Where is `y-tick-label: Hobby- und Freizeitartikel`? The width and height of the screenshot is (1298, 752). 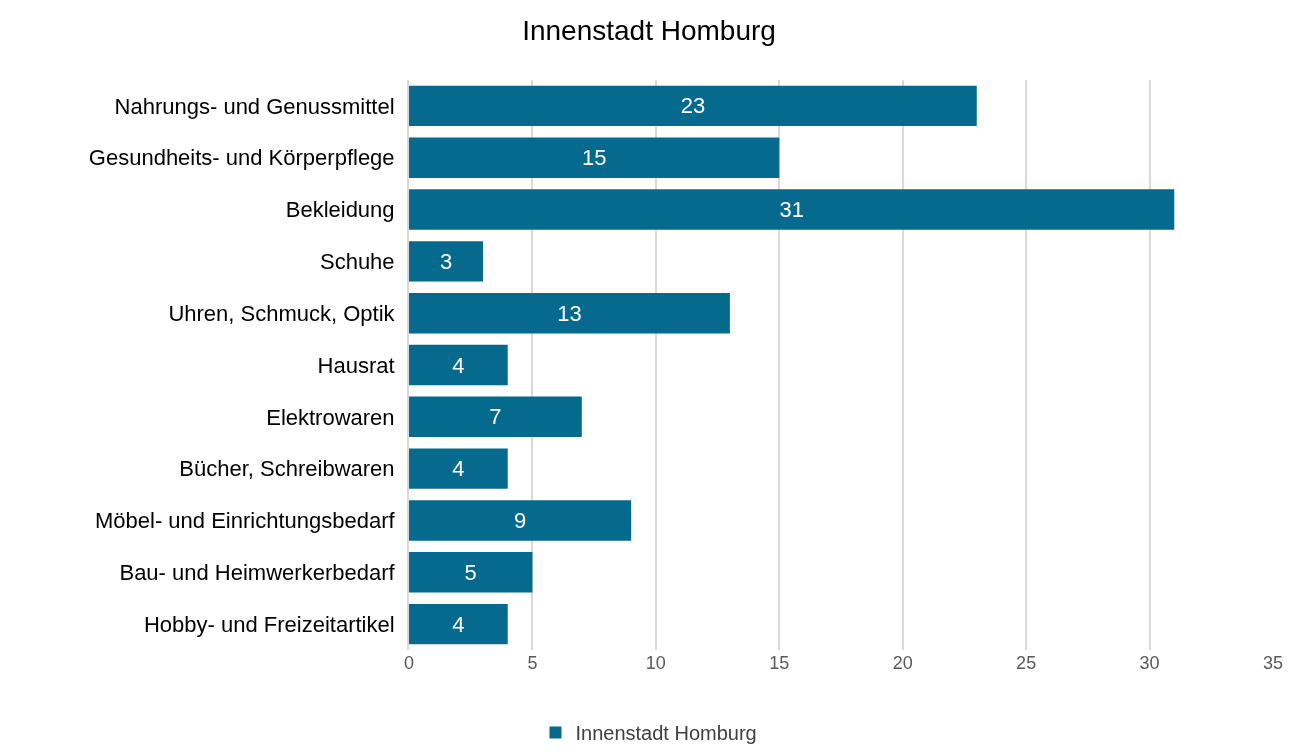
y-tick-label: Hobby- und Freizeitartikel is located at coordinates (269, 624).